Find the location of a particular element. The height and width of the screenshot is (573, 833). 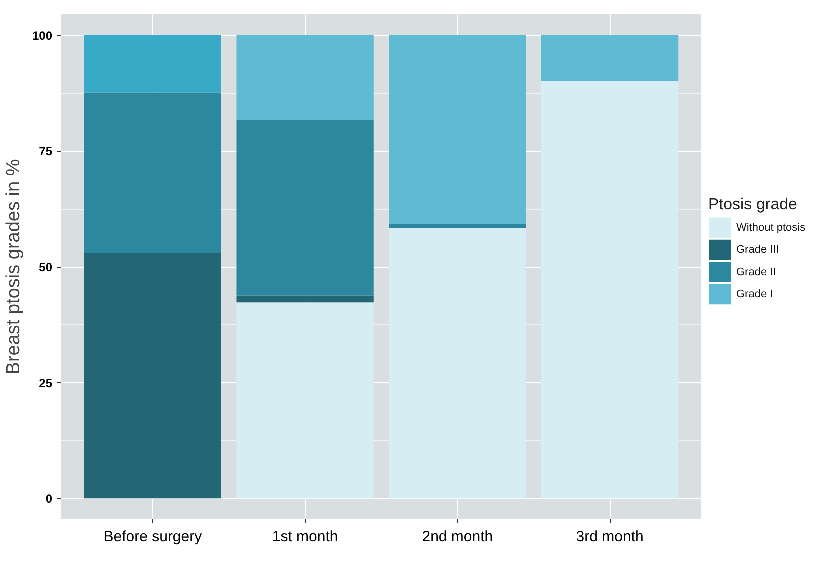

y-tick-label: 0 is located at coordinates (49, 499).